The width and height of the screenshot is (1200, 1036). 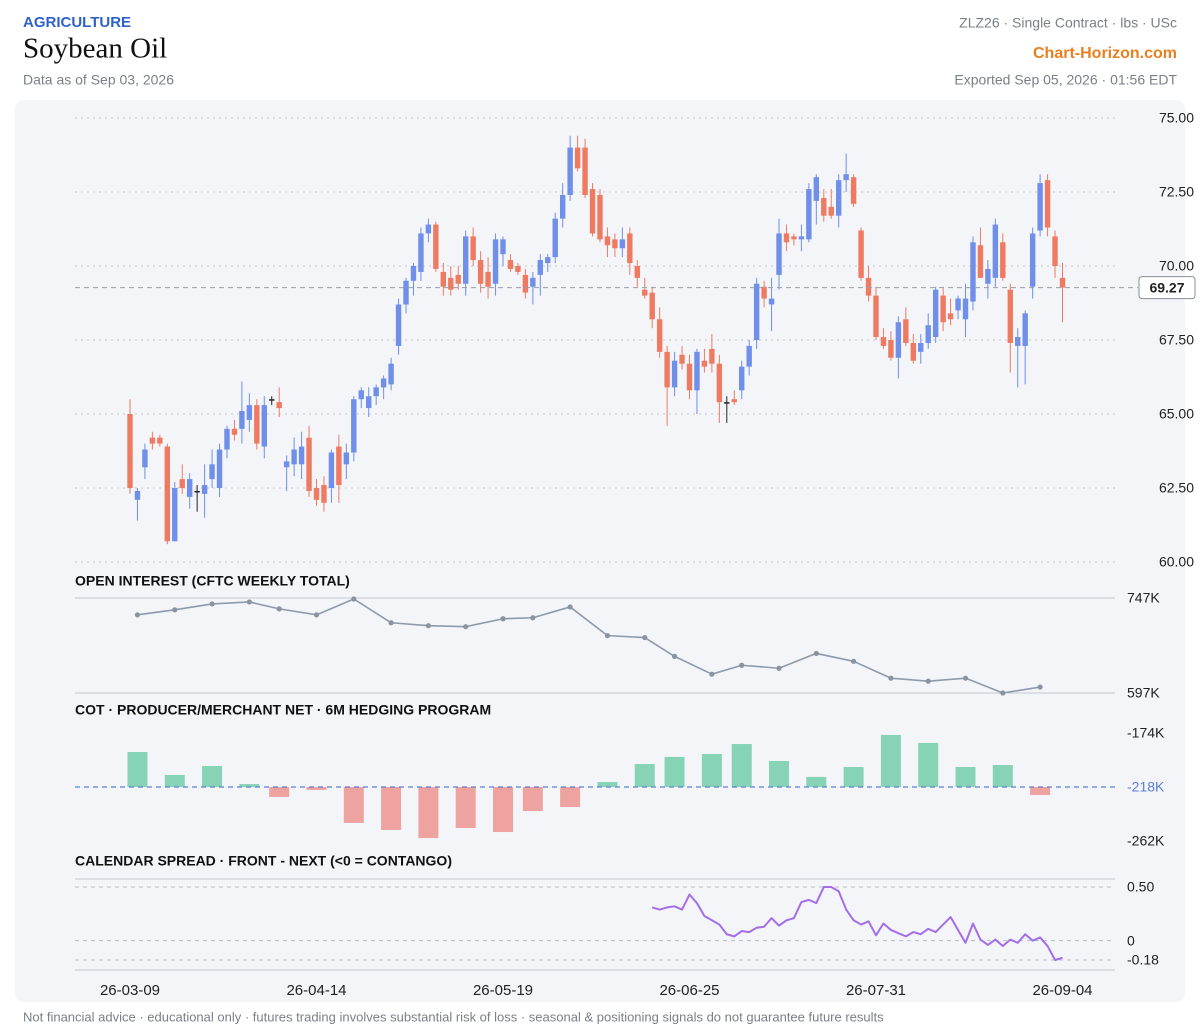 I want to click on y-tick-label: 0, so click(x=1131, y=940).